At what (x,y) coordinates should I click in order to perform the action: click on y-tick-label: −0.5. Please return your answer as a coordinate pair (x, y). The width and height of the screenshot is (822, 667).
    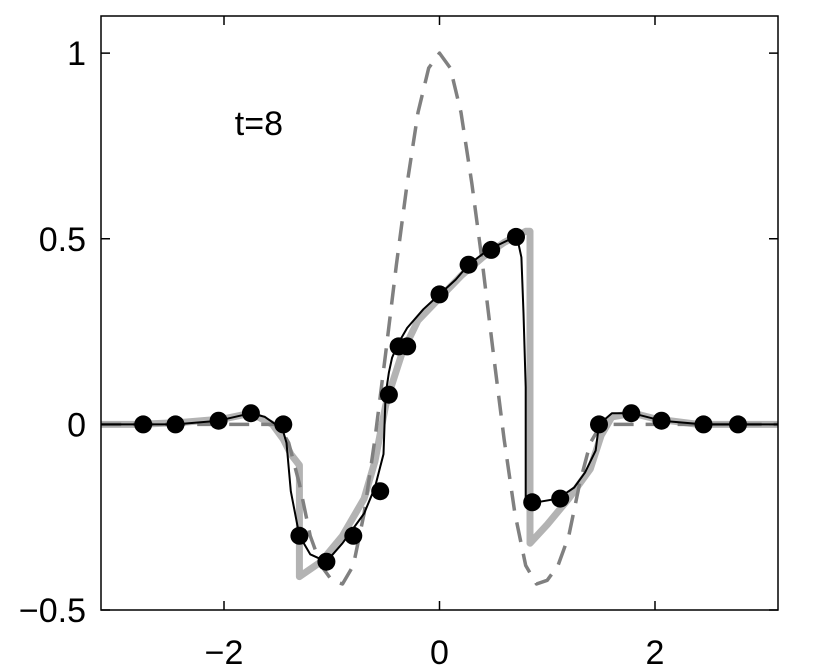
    Looking at the image, I should click on (52, 611).